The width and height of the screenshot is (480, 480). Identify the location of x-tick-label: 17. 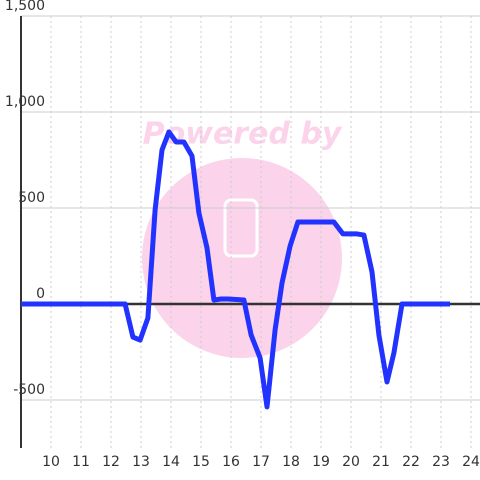
(261, 462).